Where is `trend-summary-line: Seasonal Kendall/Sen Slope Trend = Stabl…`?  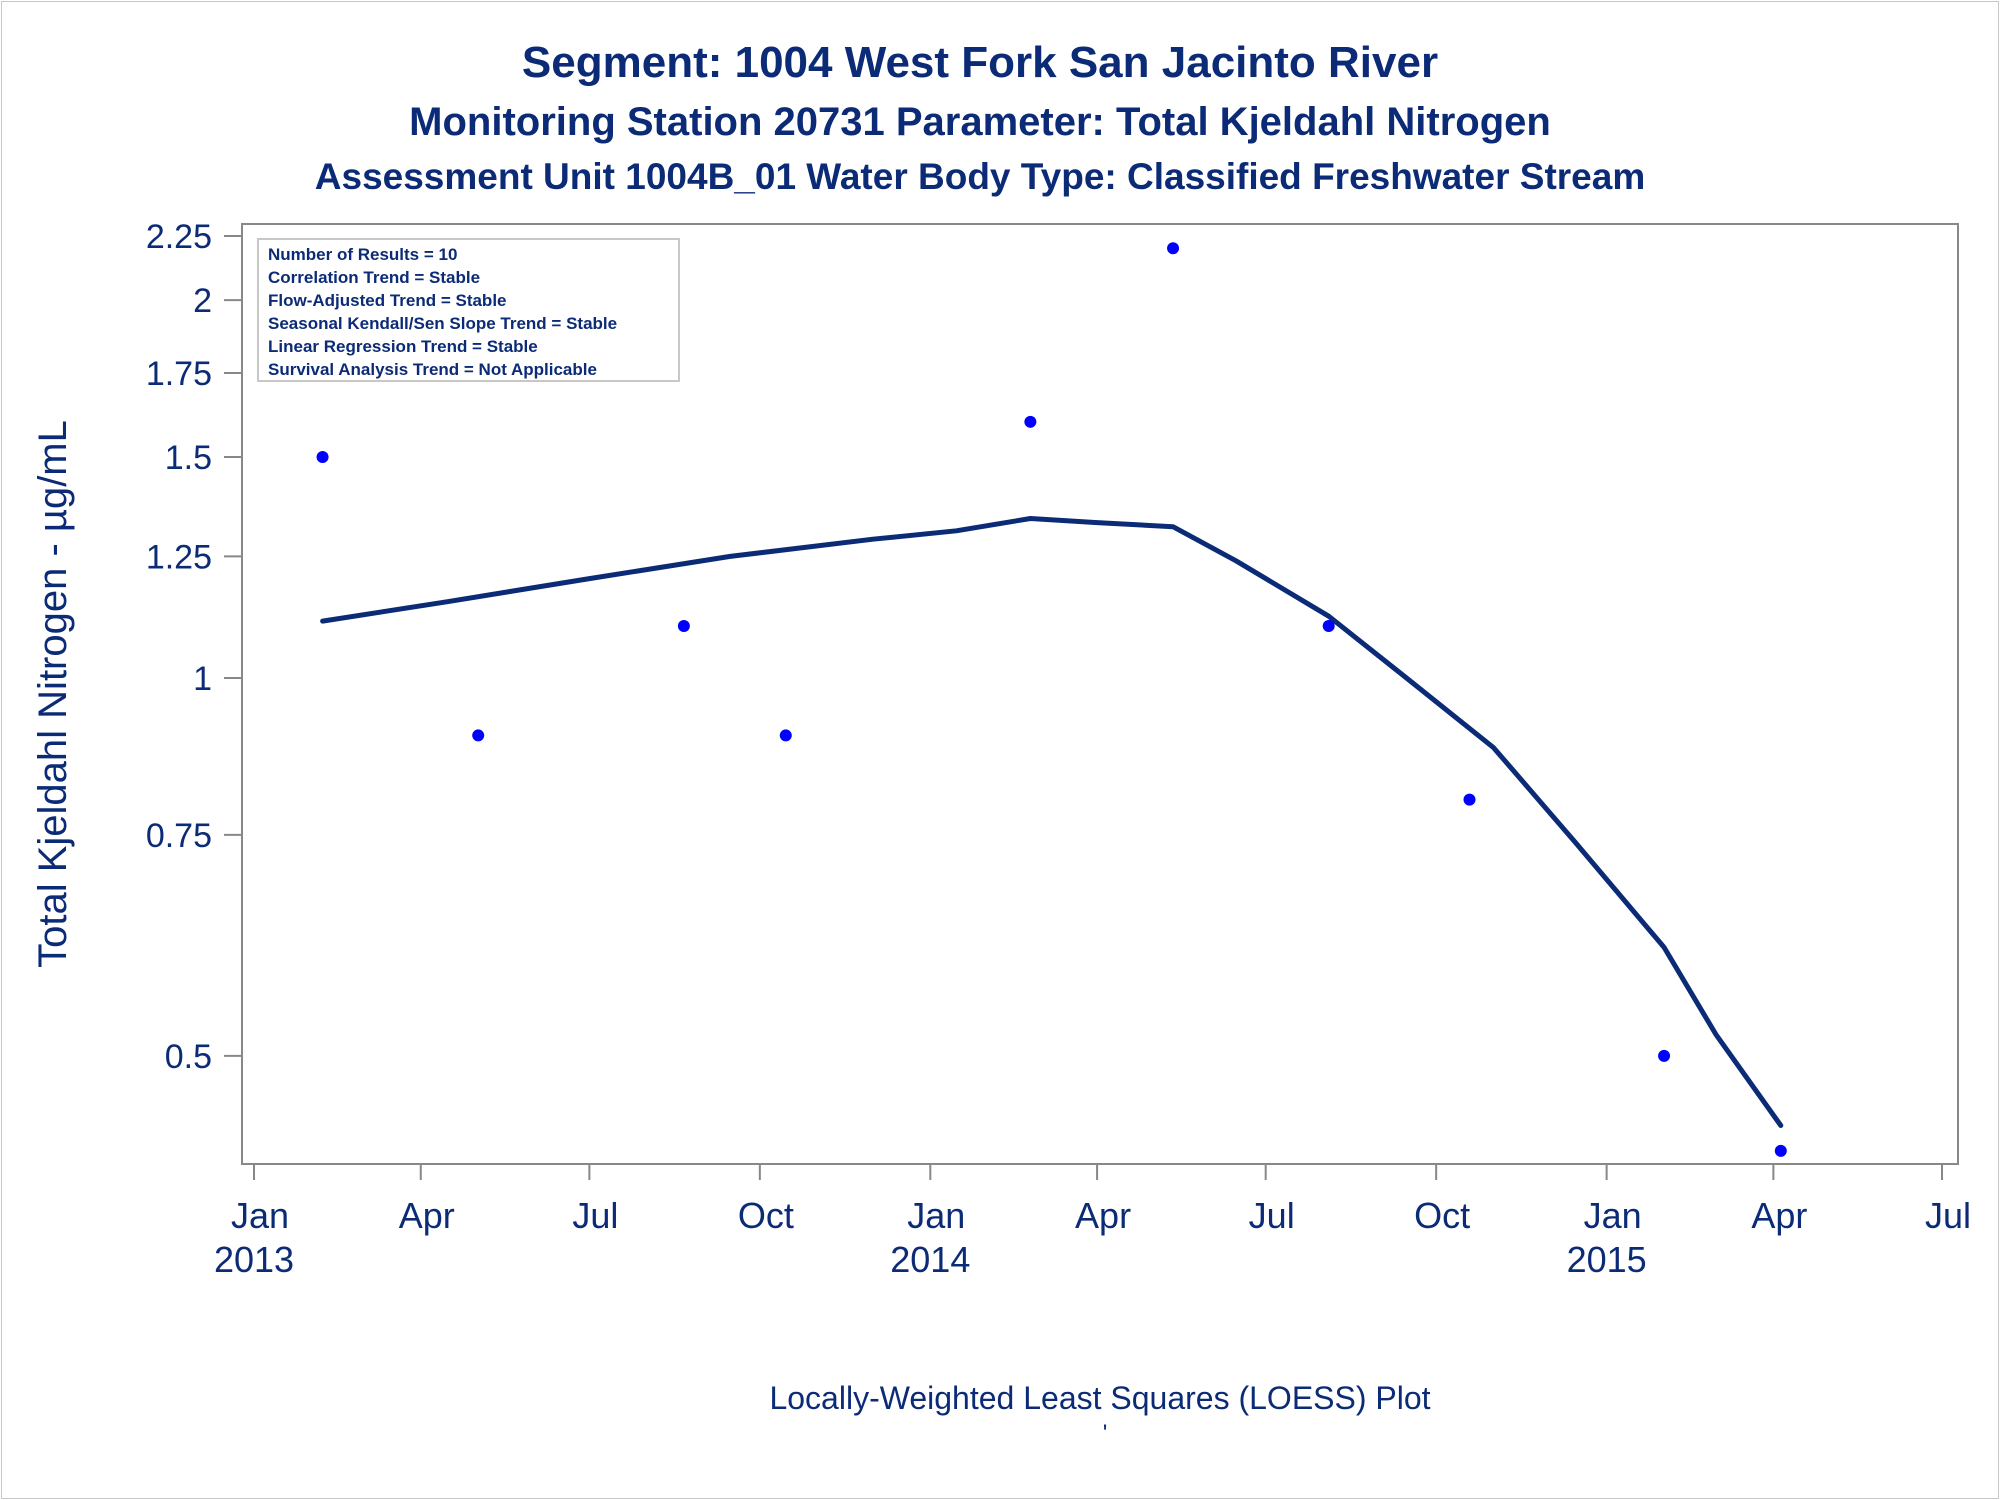
trend-summary-line: Seasonal Kendall/Sen Slope Trend = Stabl… is located at coordinates (442, 323).